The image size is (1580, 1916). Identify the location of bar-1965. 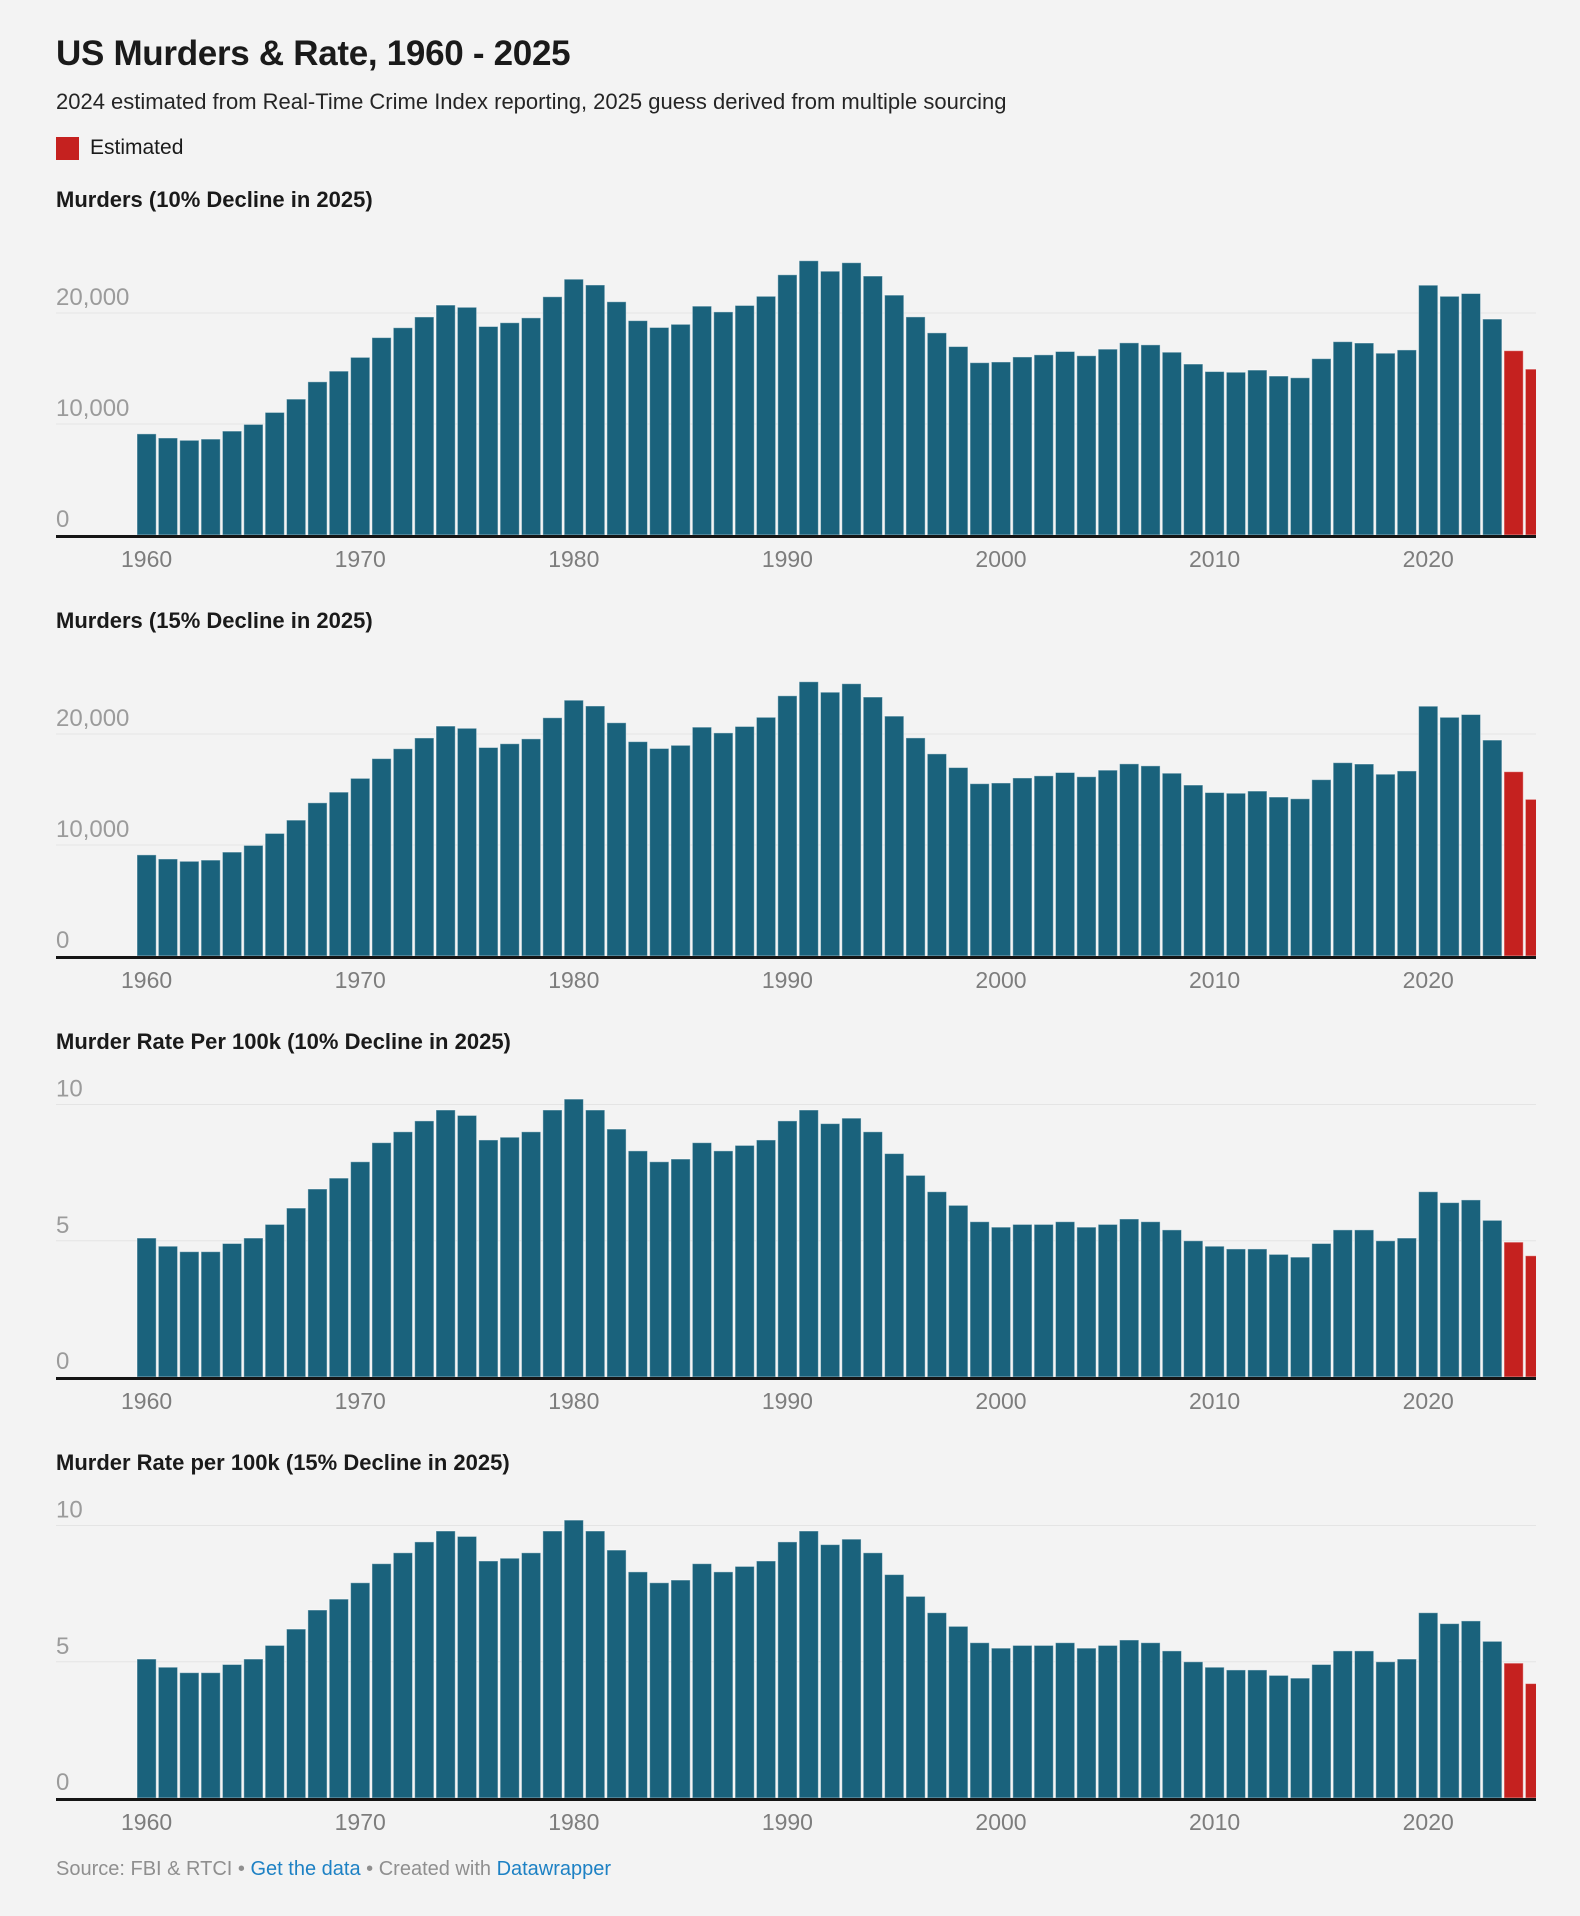
(253, 1728).